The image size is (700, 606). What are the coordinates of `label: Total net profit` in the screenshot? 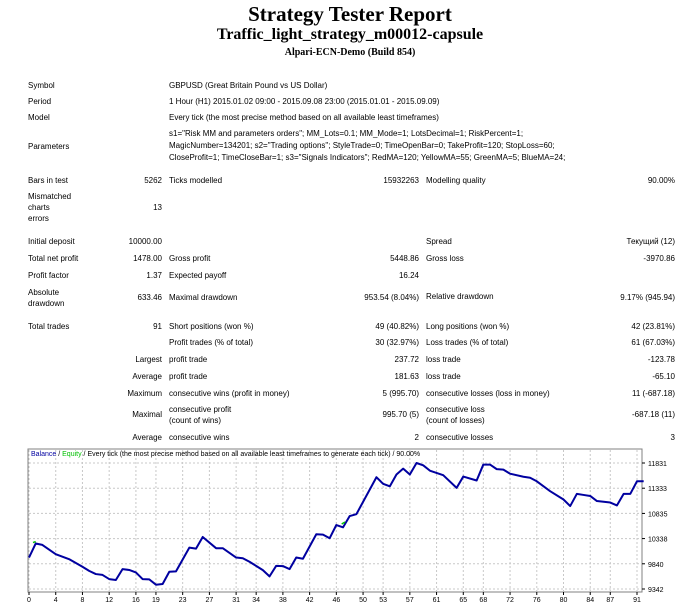 It's located at (53, 258).